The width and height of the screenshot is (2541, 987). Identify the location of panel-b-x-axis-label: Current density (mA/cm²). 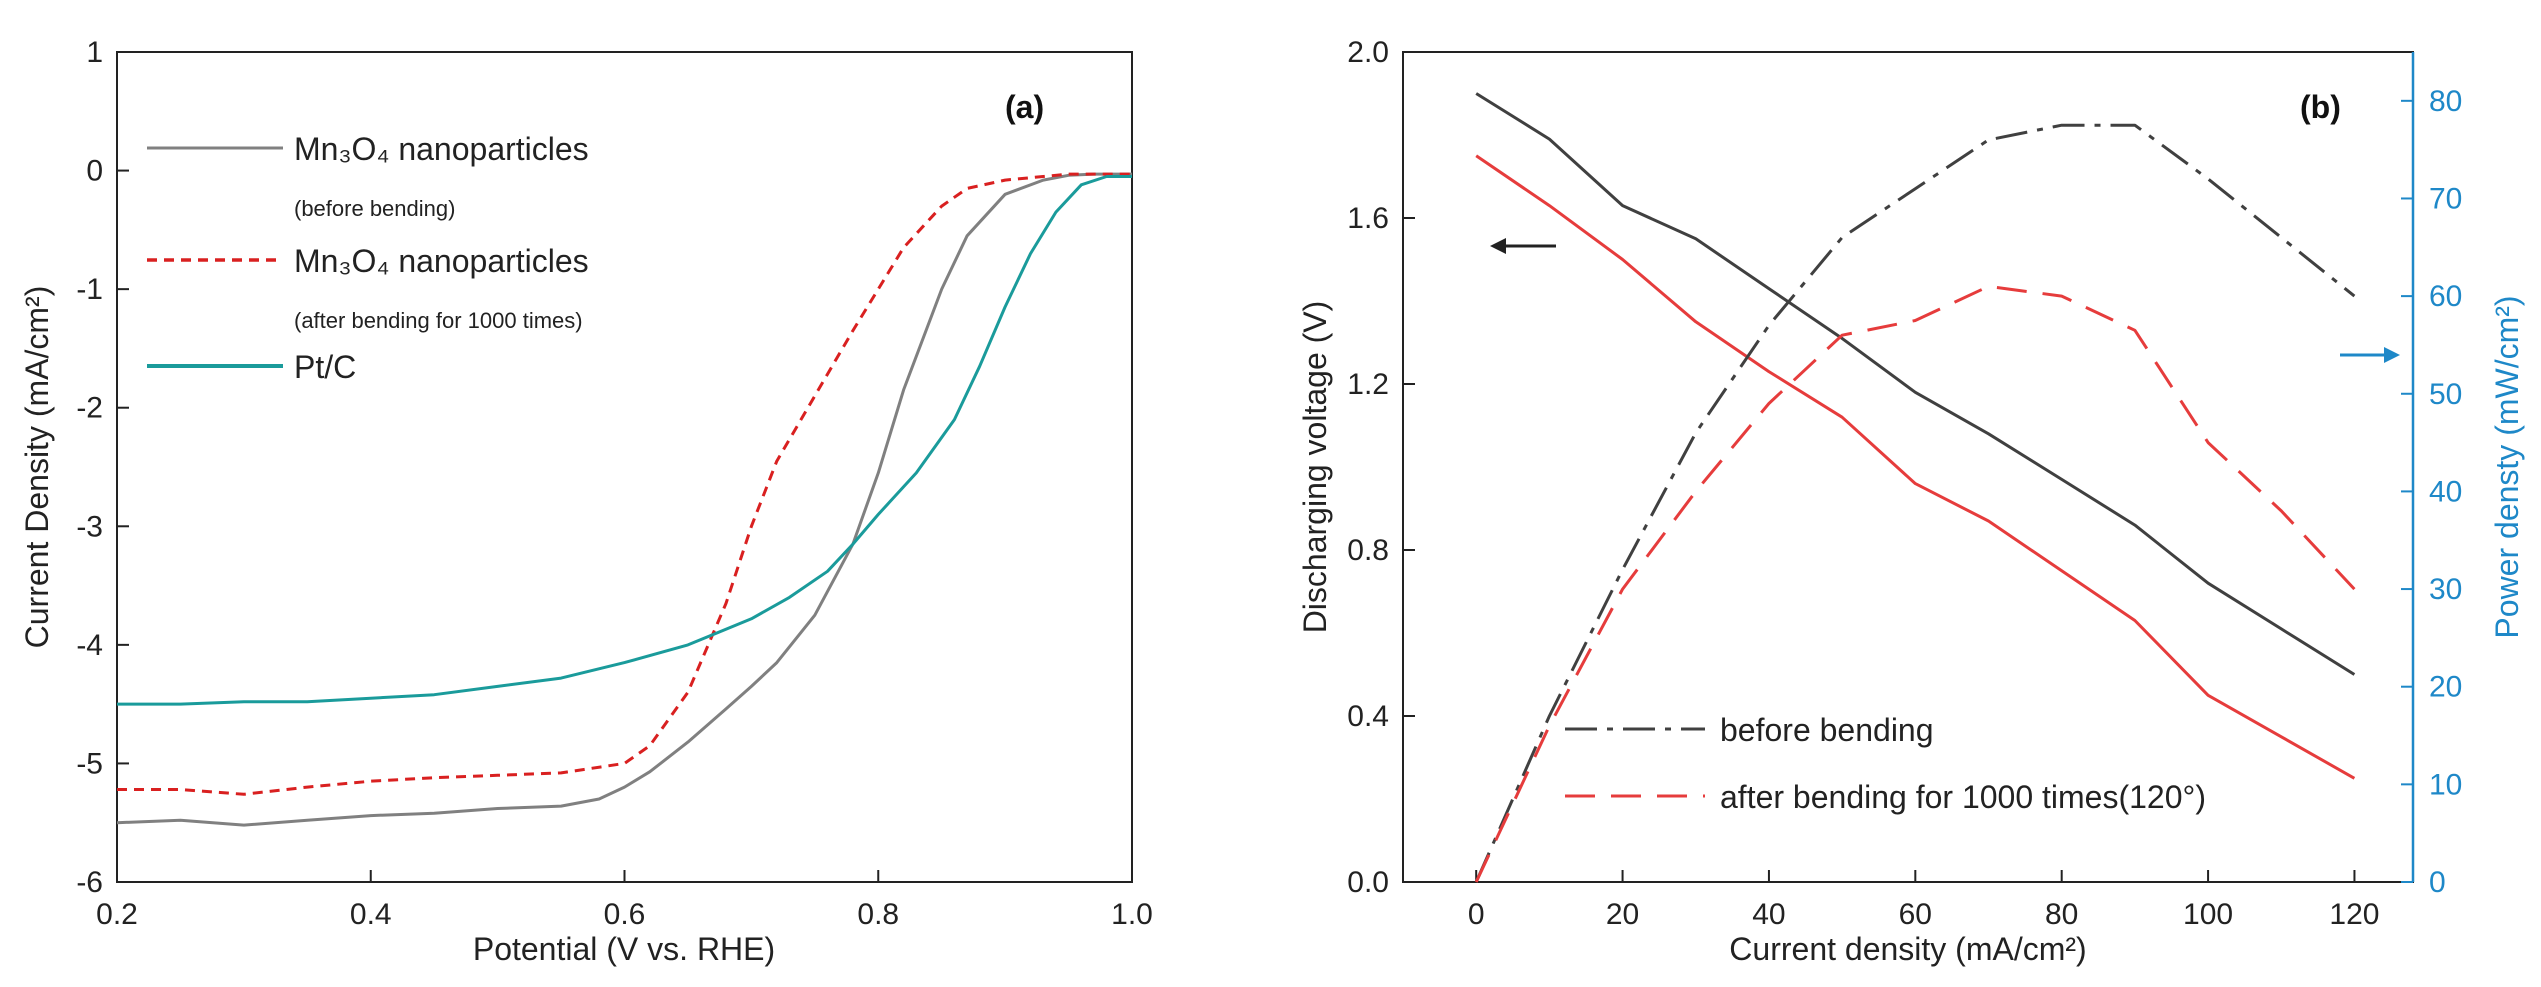
(1907, 949).